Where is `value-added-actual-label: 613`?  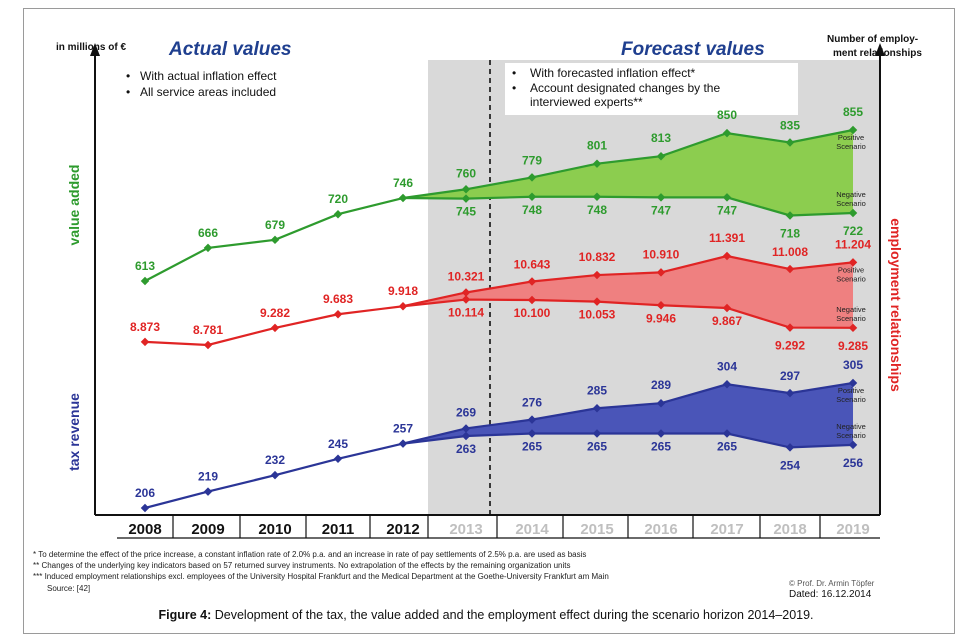 value-added-actual-label: 613 is located at coordinates (145, 266).